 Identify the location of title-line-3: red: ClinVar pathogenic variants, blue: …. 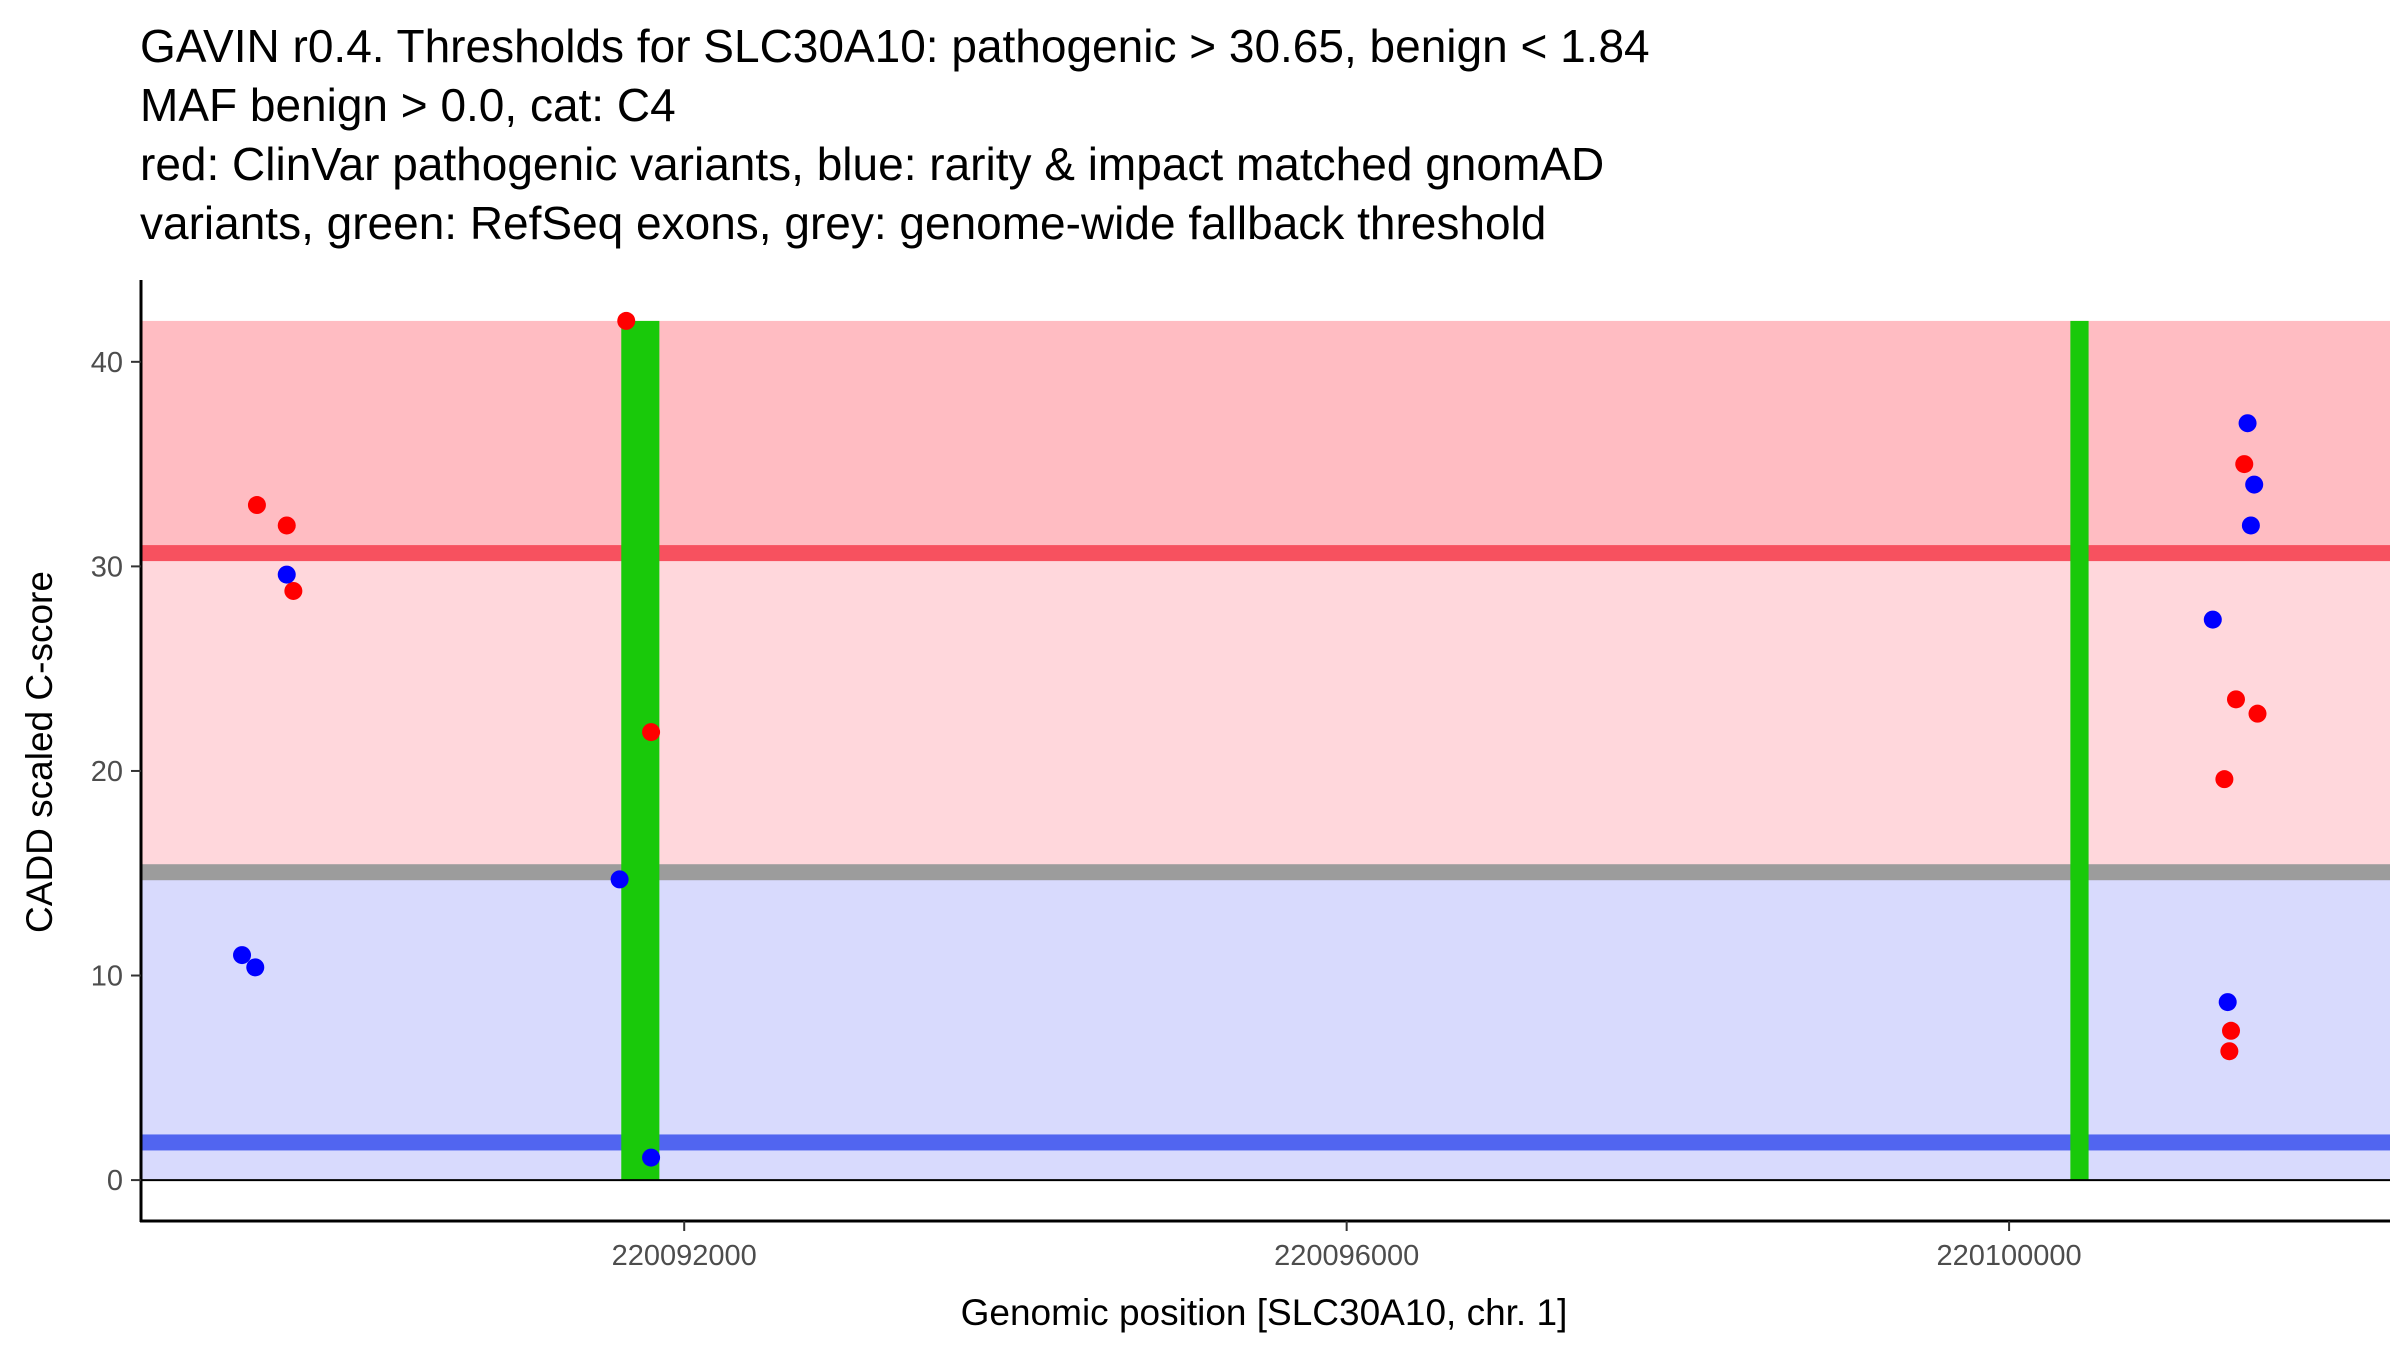
(872, 164).